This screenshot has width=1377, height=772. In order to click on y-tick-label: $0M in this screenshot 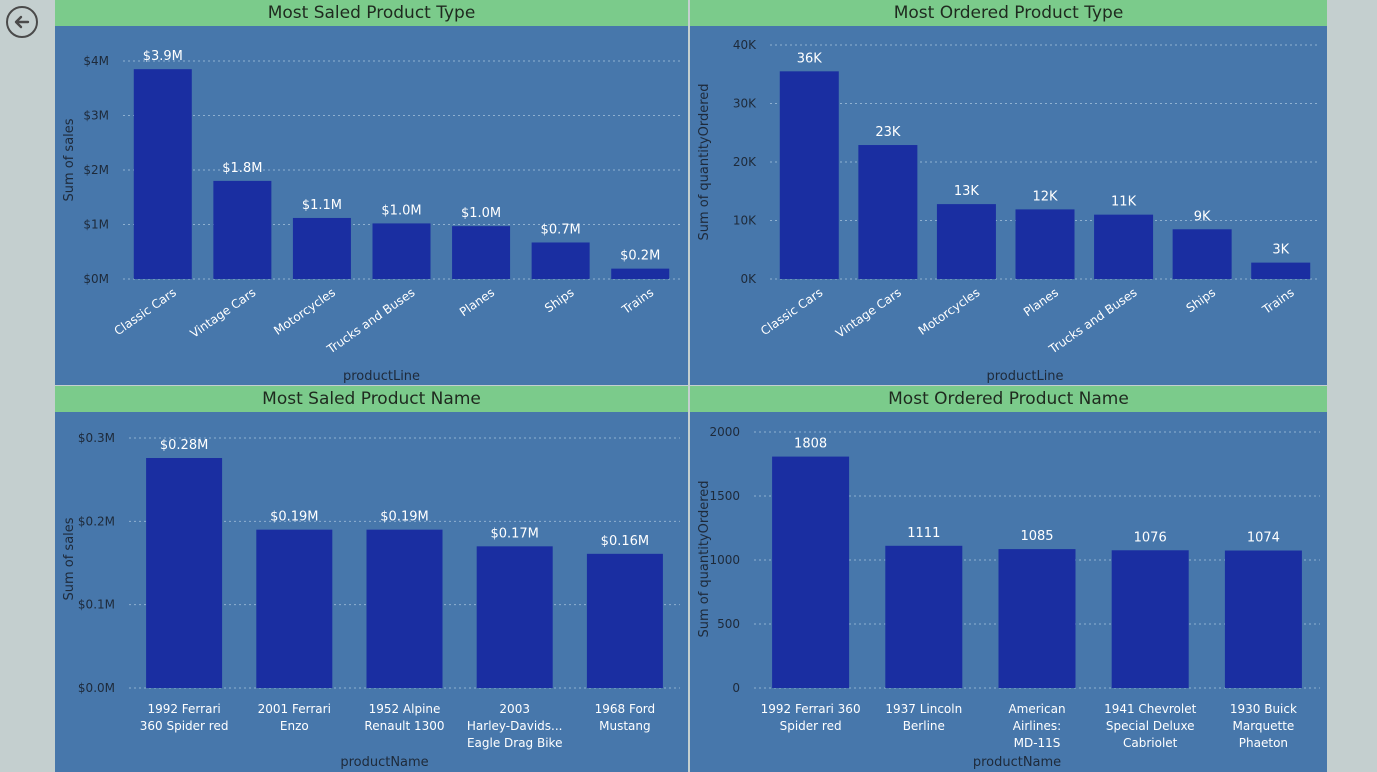, I will do `click(96, 279)`.